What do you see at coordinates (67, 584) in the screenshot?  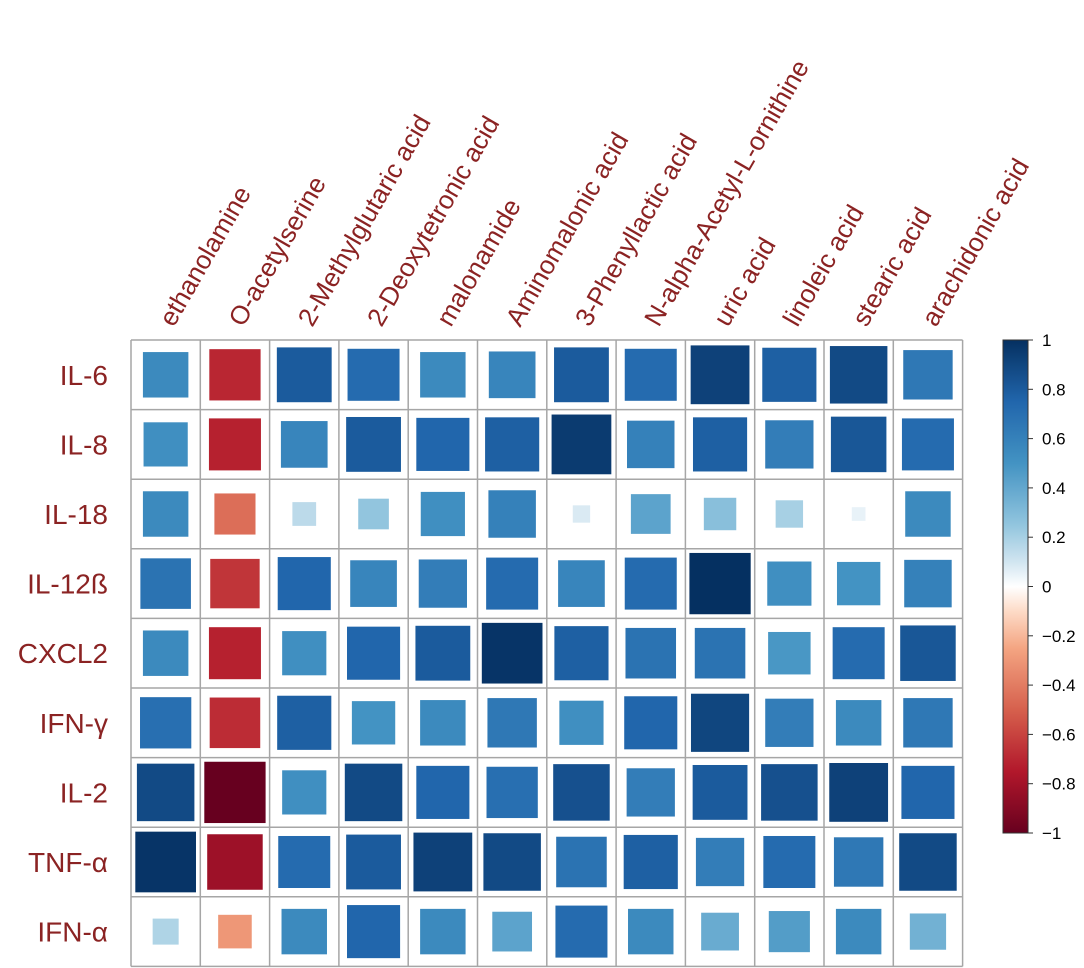 I see `row-label: IL-12ß` at bounding box center [67, 584].